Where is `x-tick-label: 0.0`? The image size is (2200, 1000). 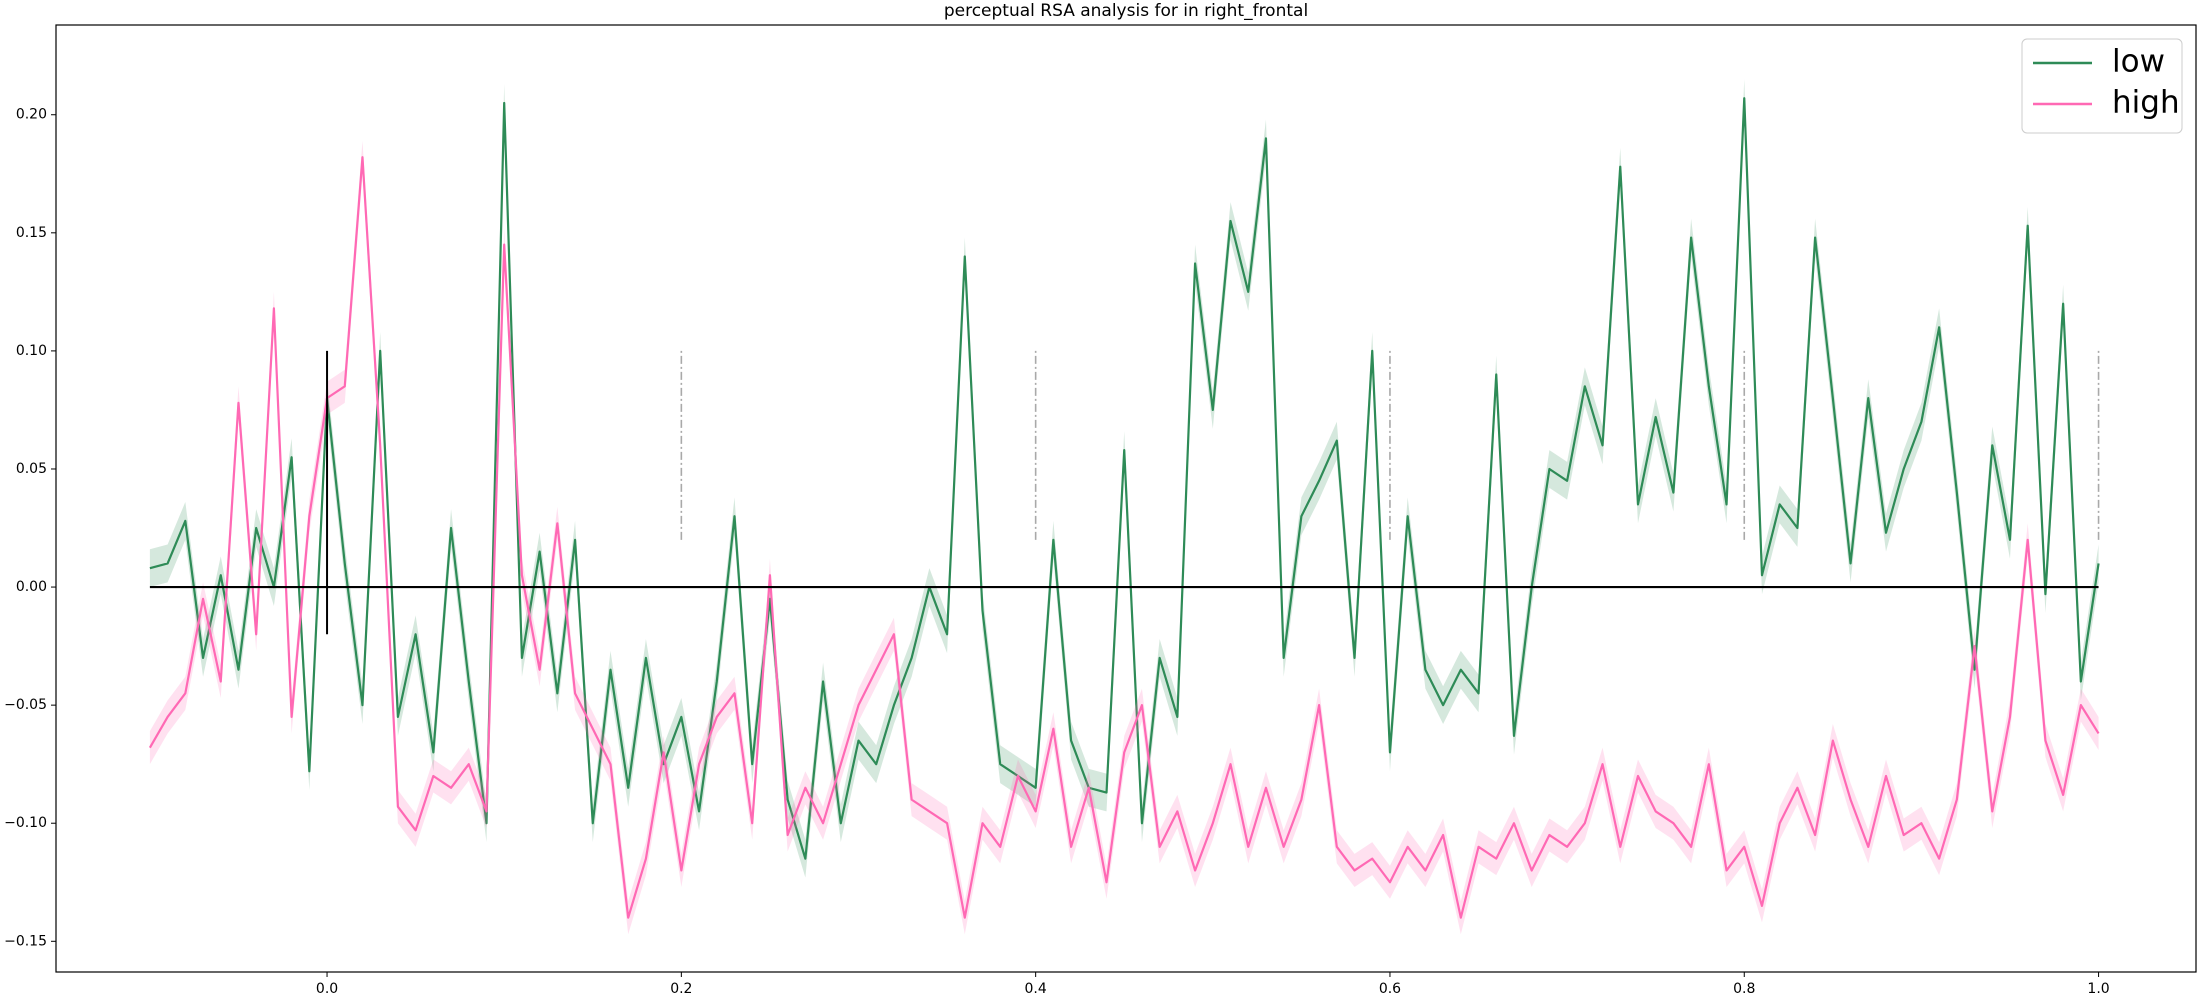 x-tick-label: 0.0 is located at coordinates (327, 989).